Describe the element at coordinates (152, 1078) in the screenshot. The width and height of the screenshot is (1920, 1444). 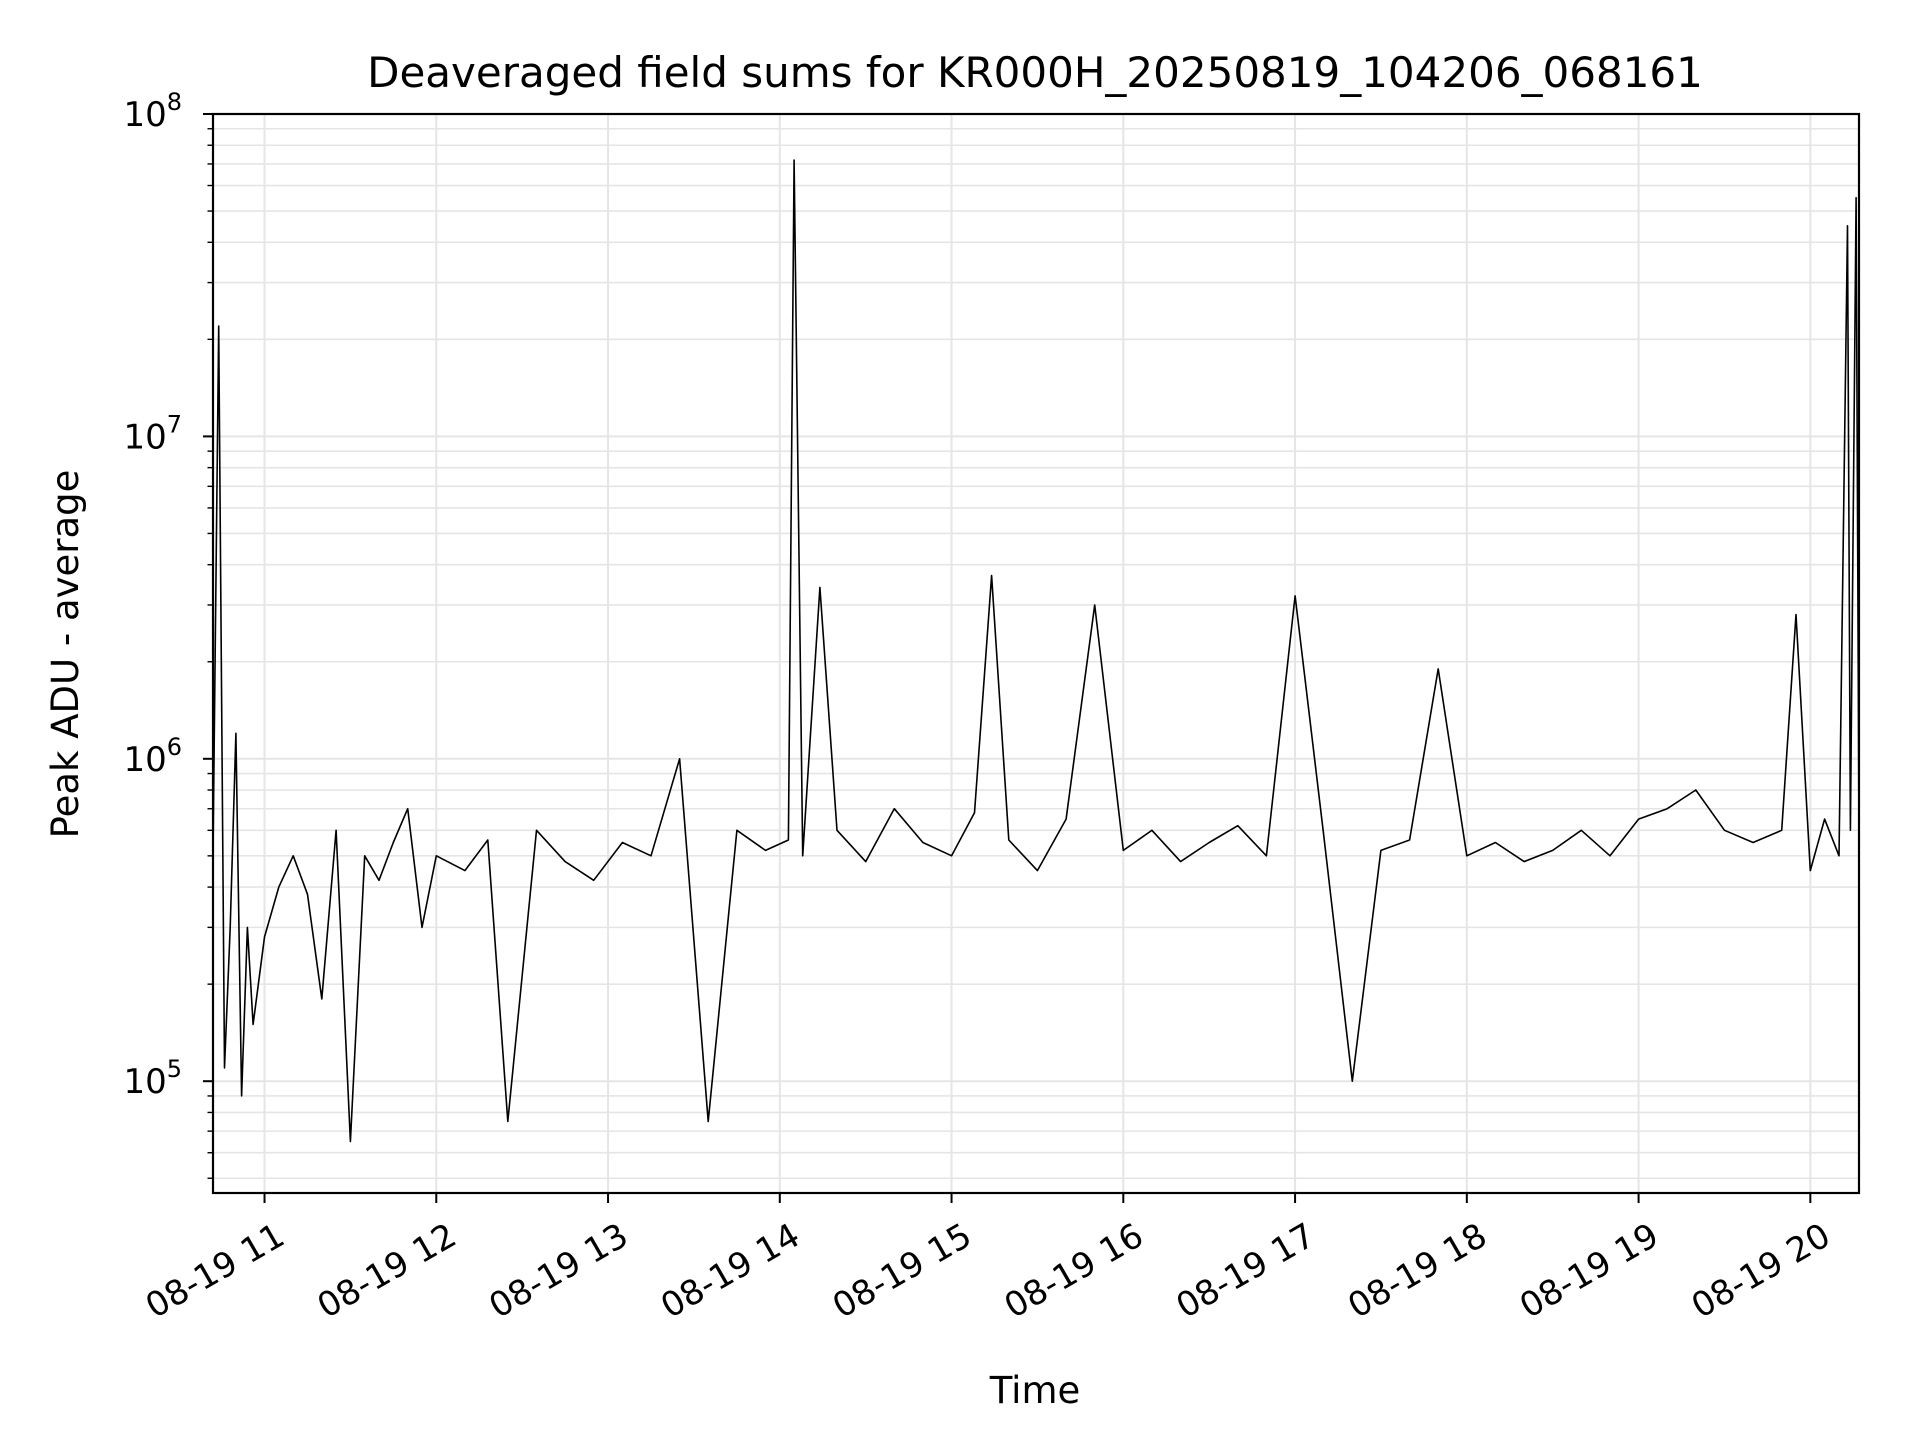
I see `y-tick-label: 10⁵` at that location.